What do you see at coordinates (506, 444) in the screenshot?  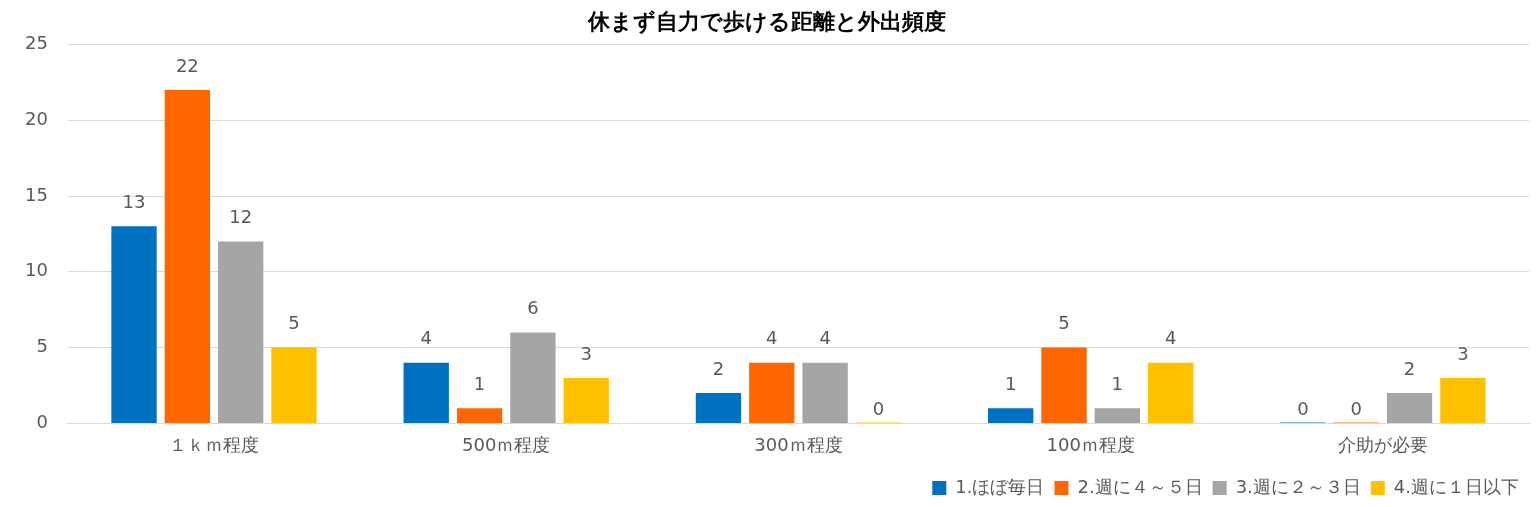 I see `x-tick-label: 500ｍ程度` at bounding box center [506, 444].